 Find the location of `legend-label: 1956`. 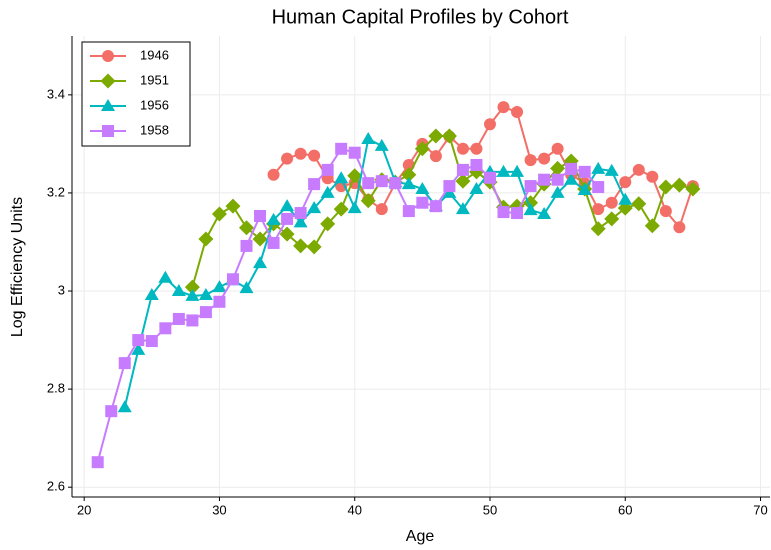

legend-label: 1956 is located at coordinates (154, 104).